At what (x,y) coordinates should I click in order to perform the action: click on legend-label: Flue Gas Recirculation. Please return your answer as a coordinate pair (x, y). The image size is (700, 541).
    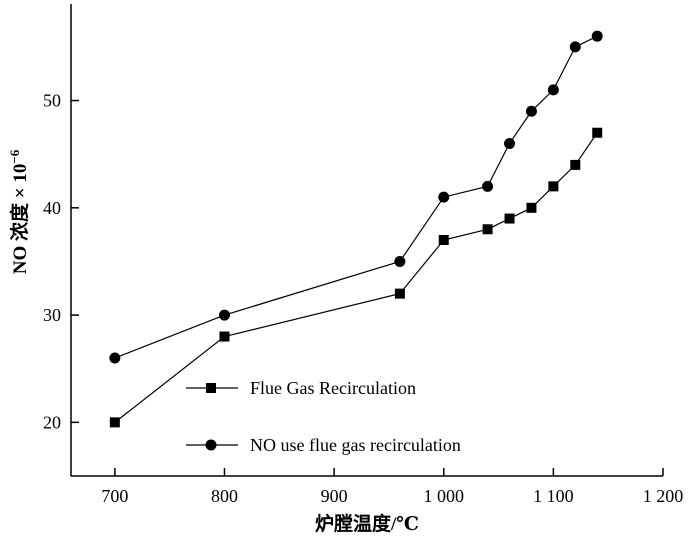
    Looking at the image, I should click on (333, 388).